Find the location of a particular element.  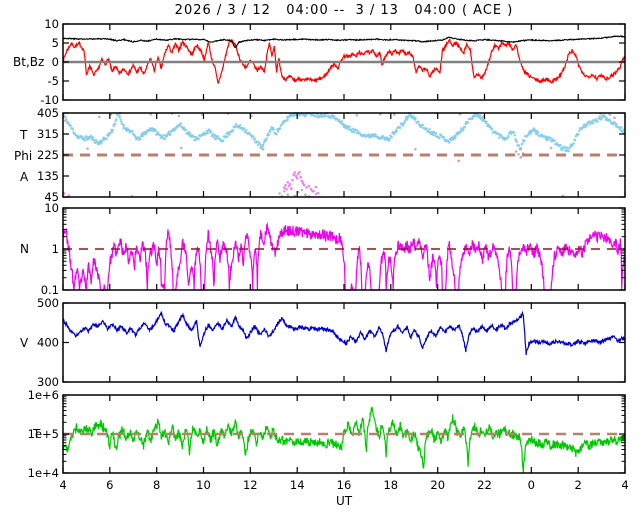

panel-temperature is located at coordinates (344, 440).